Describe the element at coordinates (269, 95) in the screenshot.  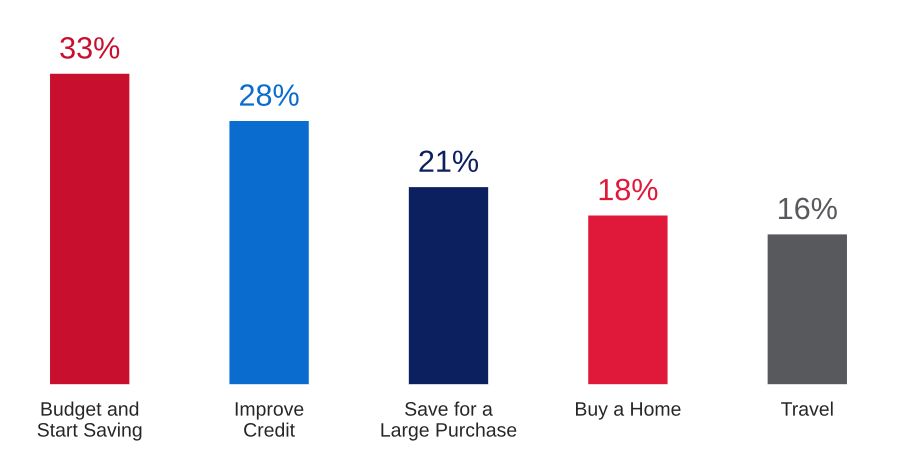
I see `data-label: 28%` at that location.